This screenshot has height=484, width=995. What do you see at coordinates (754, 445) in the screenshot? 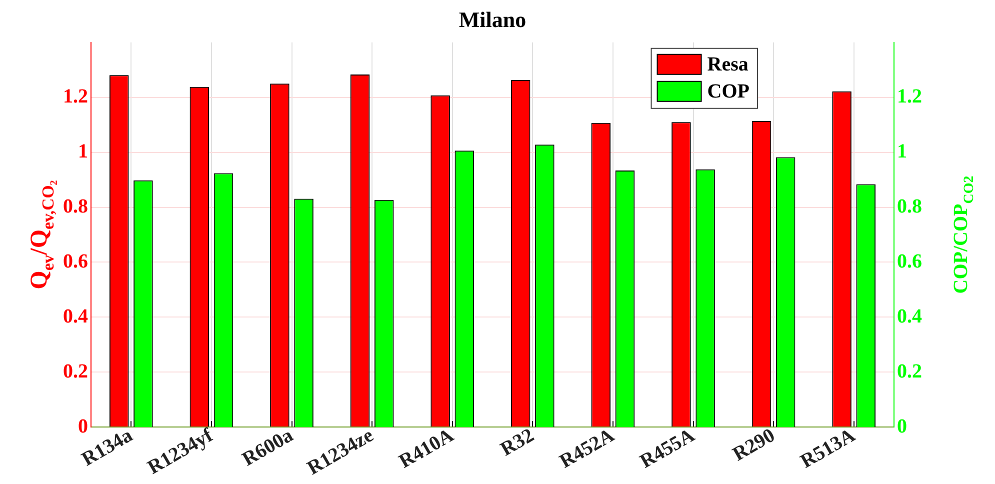
I see `x-tick-label: R290` at bounding box center [754, 445].